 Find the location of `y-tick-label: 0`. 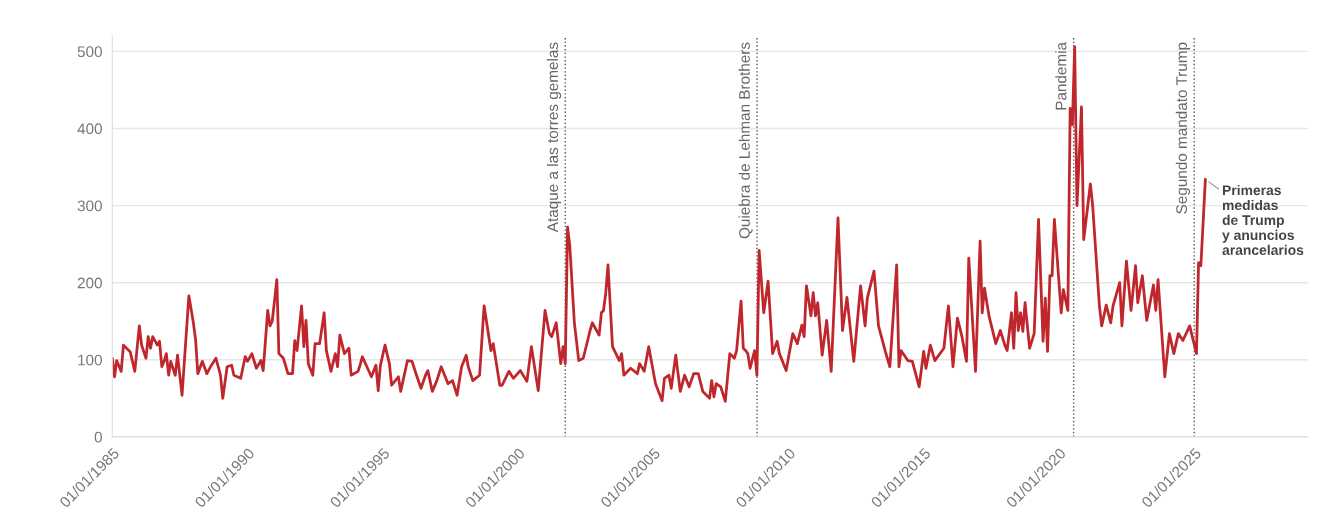

y-tick-label: 0 is located at coordinates (98, 437).